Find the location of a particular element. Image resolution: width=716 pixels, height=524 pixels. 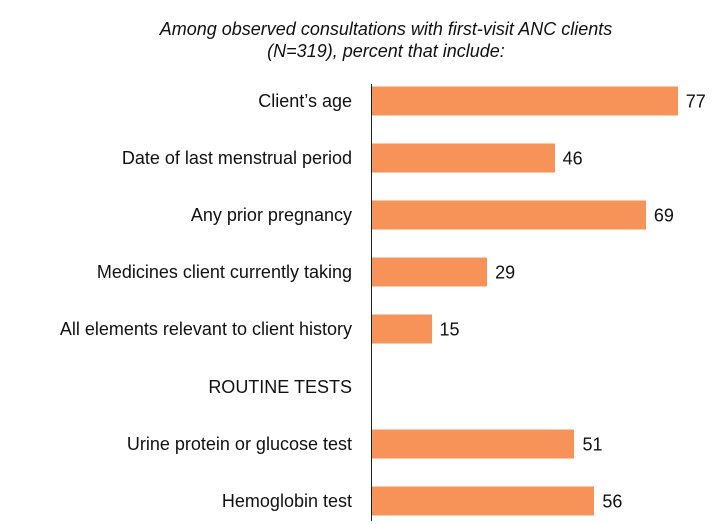

category-label: All elements relevant to client history is located at coordinates (205, 329).